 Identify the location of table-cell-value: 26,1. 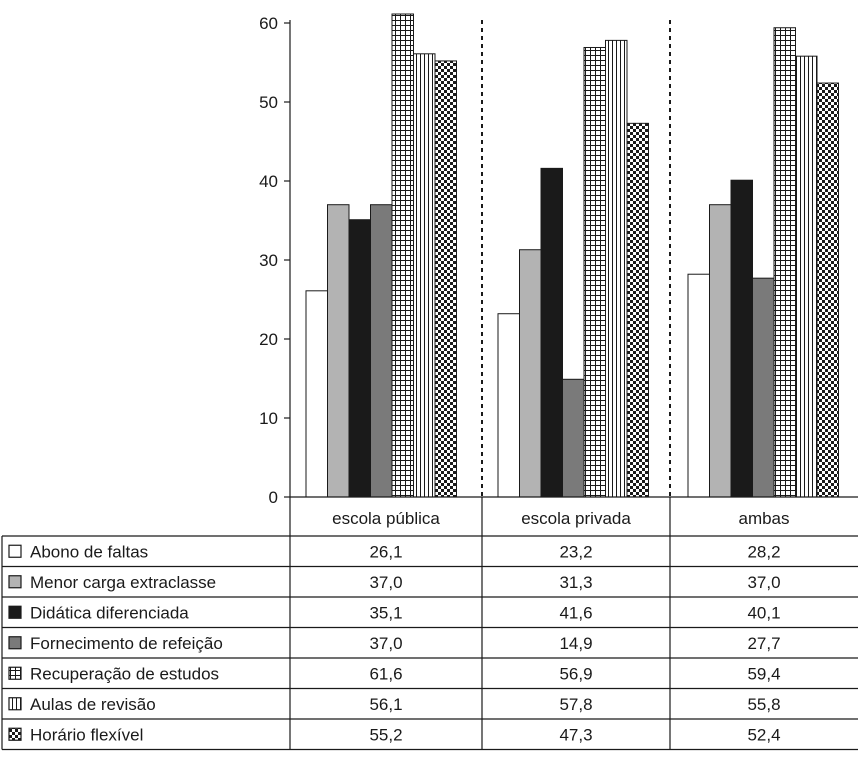
(385, 551).